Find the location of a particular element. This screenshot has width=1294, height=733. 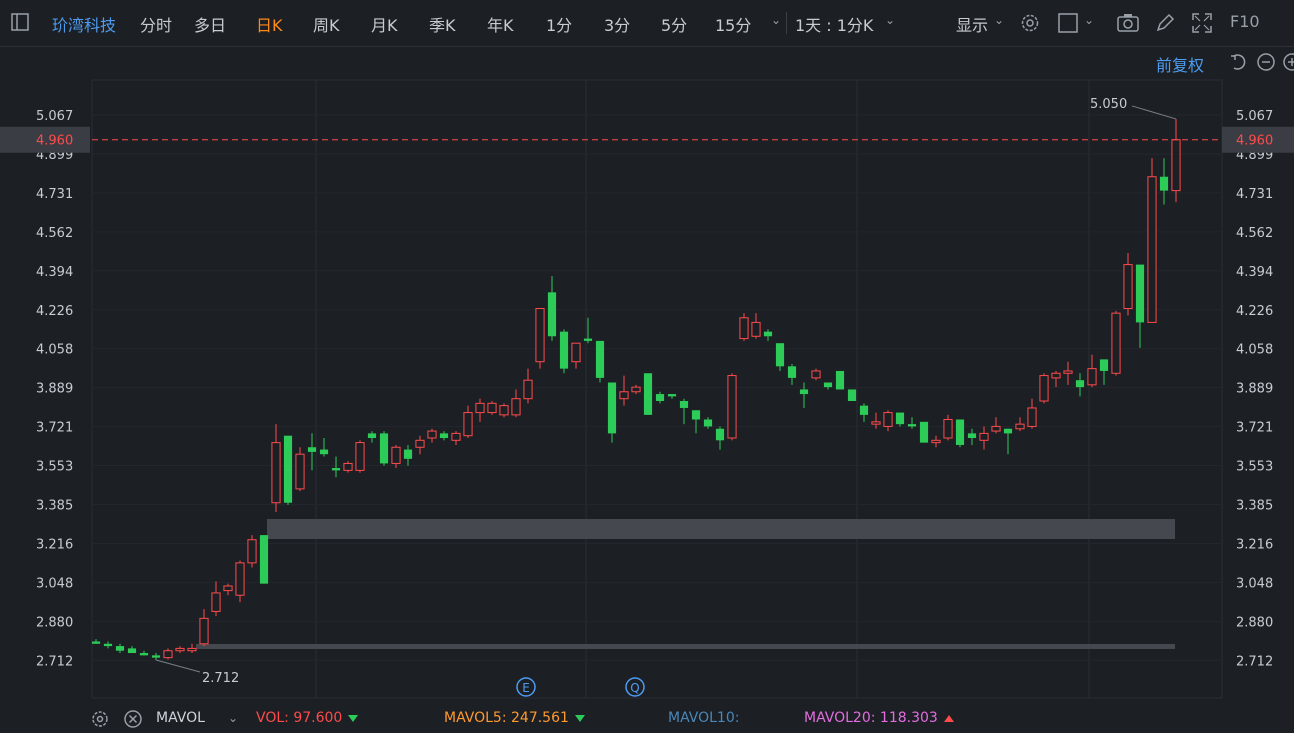

pencil-icon is located at coordinates (1165, 23).